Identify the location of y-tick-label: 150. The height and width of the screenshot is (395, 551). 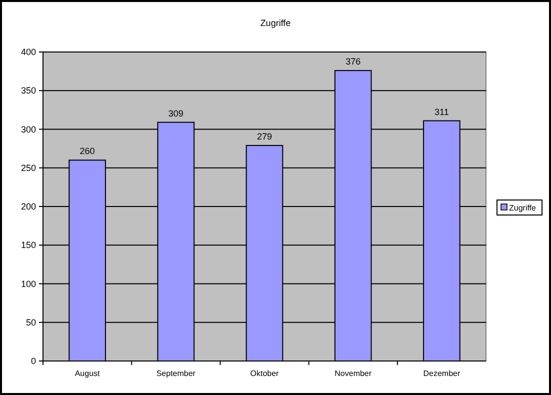
(28, 245).